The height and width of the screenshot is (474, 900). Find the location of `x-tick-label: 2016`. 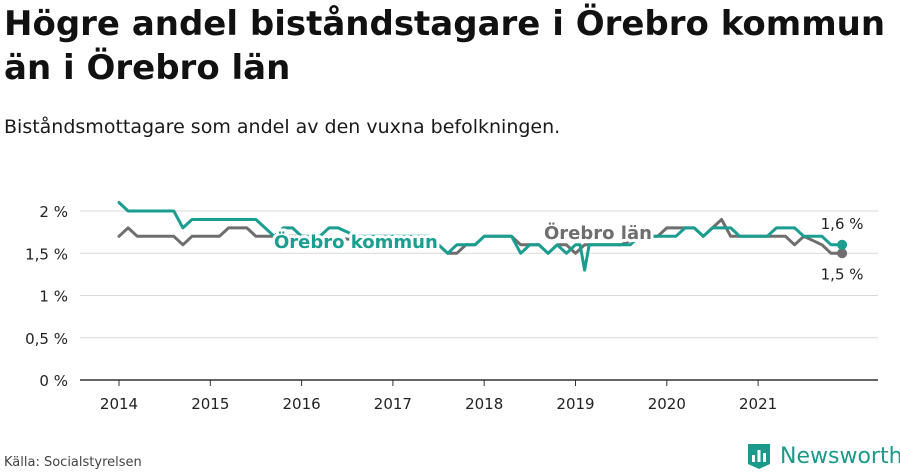

x-tick-label: 2016 is located at coordinates (302, 404).